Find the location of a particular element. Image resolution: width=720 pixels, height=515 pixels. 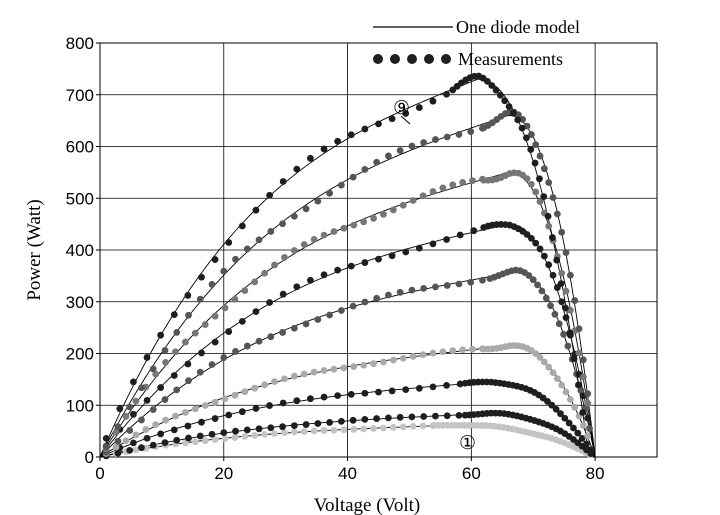

legend-dots-swatch is located at coordinates (412, 59).